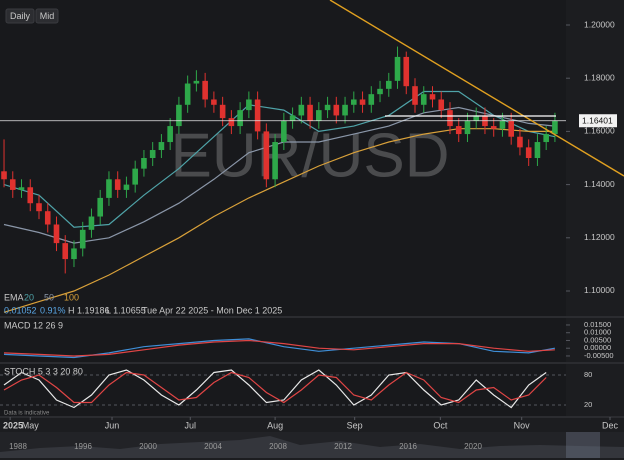 The image size is (624, 460). Describe the element at coordinates (29, 297) in the screenshot. I see `legend-entry: 20` at that location.